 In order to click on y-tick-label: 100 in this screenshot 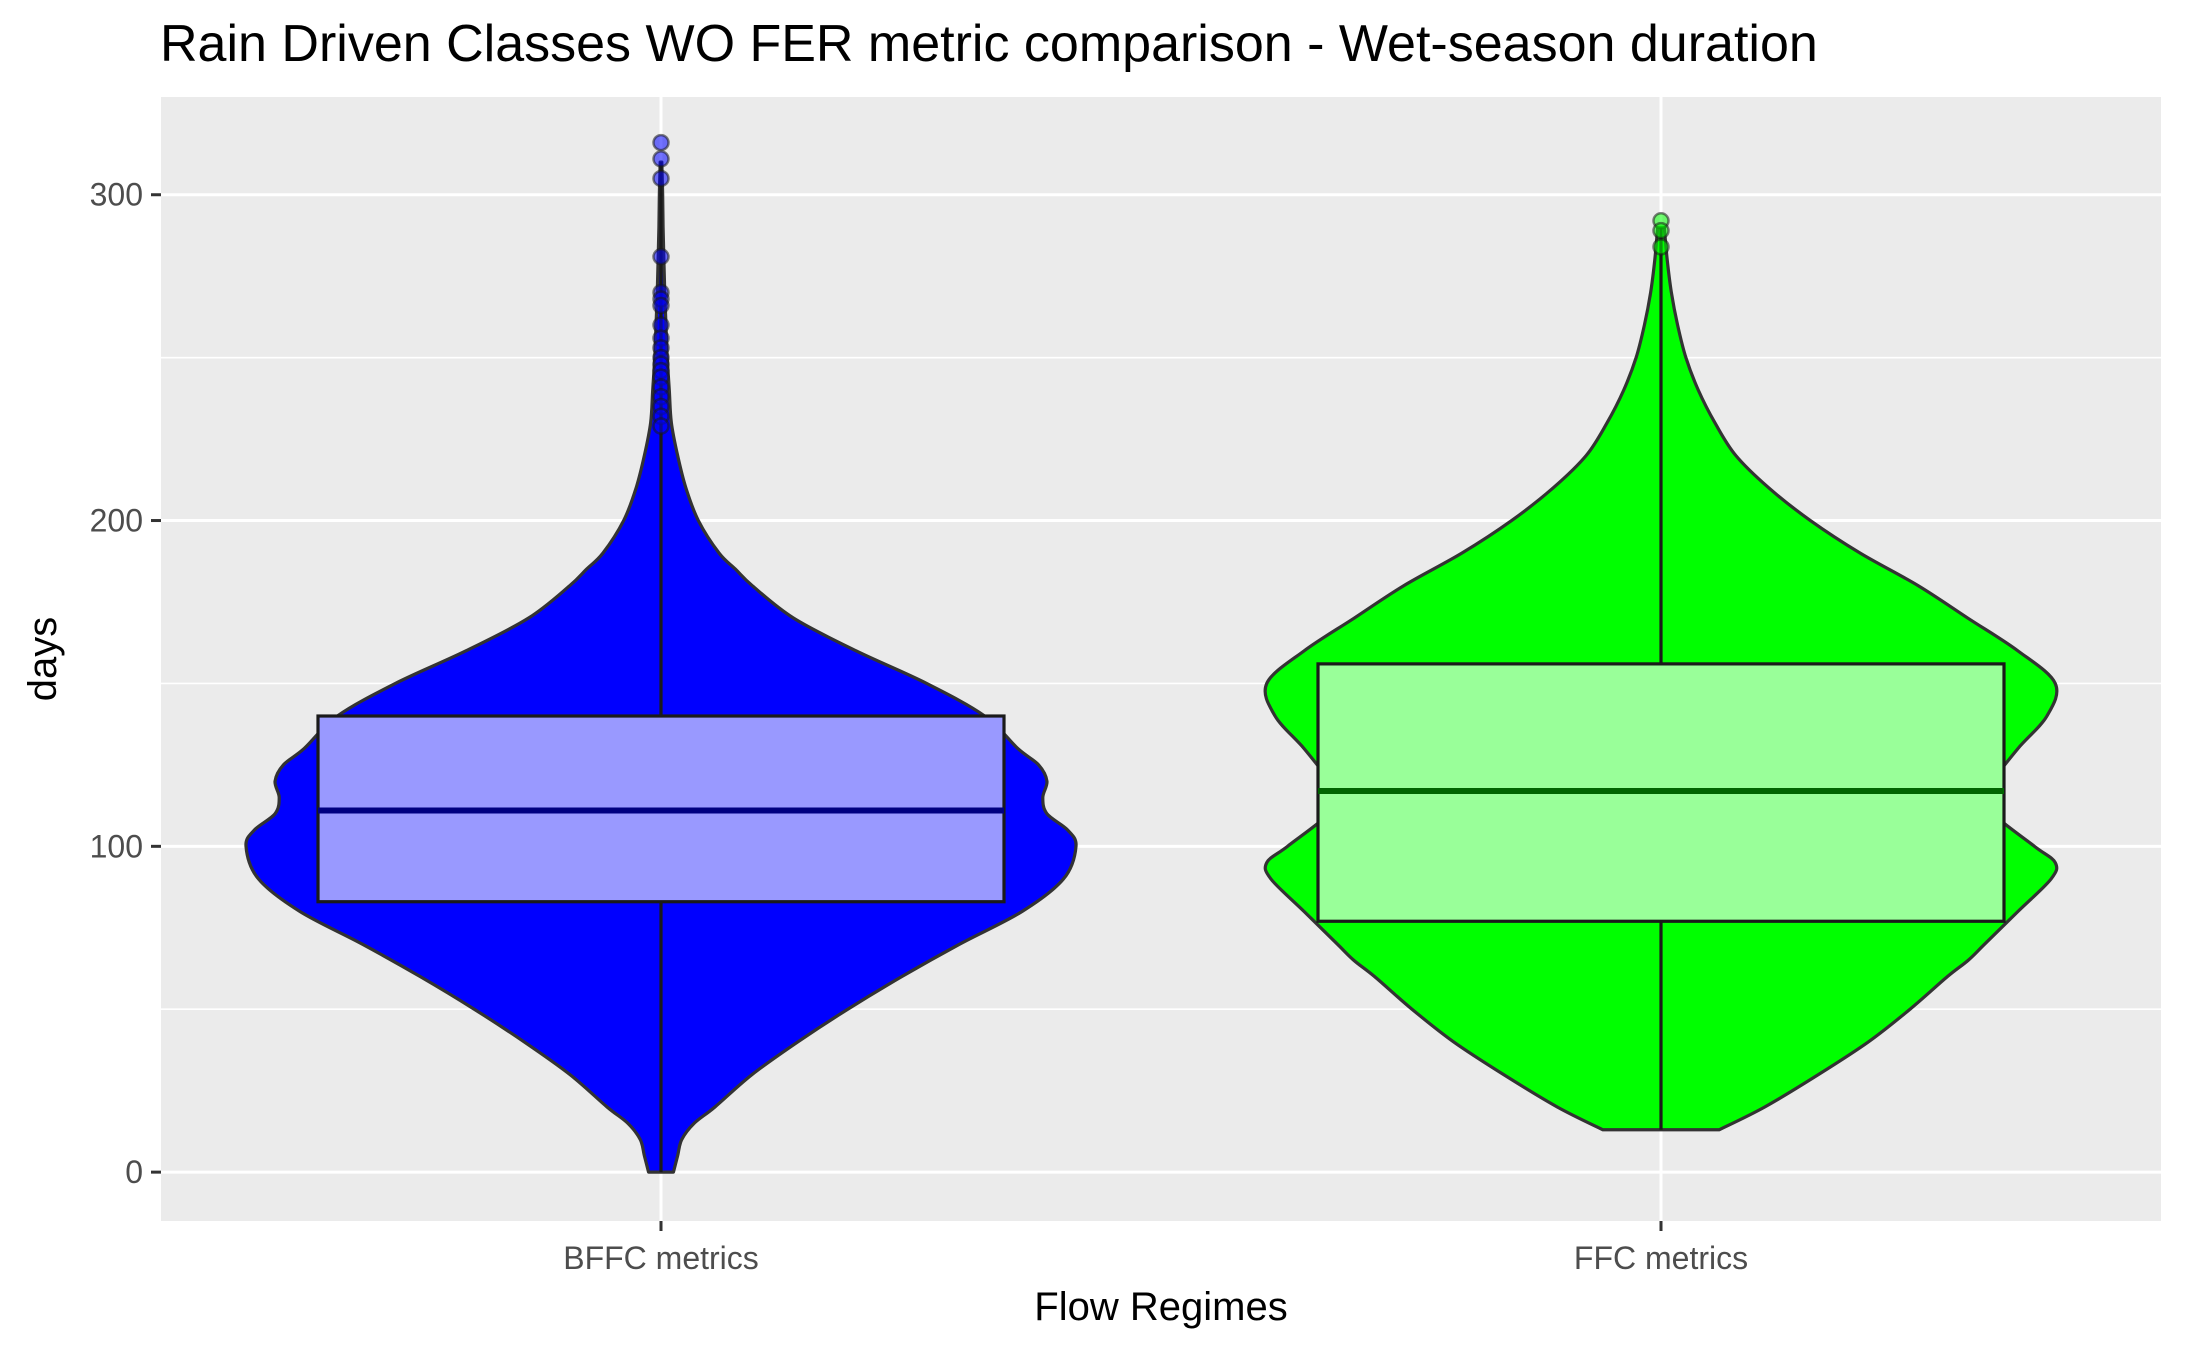, I will do `click(116, 846)`.